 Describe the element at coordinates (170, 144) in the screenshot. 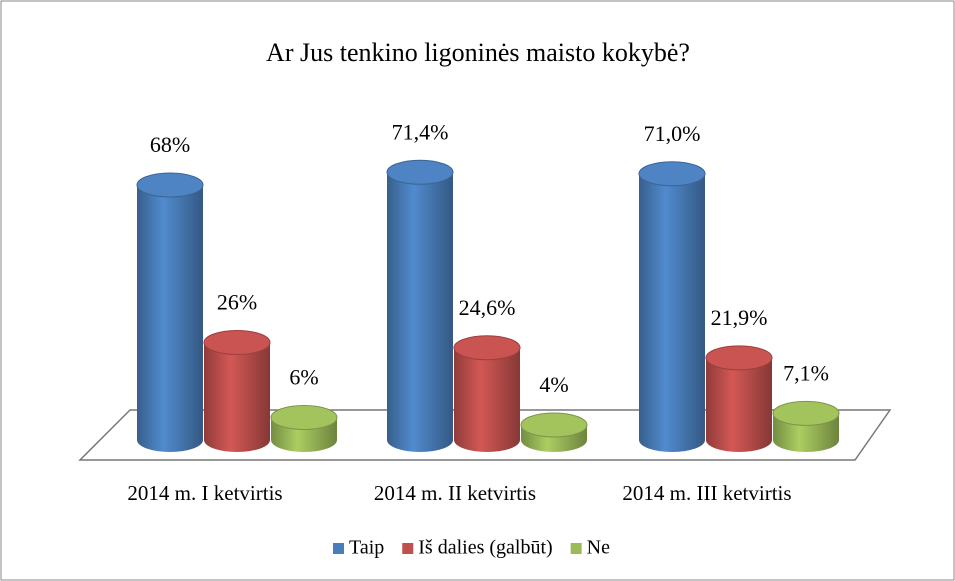

I see `value-label: 68%` at that location.